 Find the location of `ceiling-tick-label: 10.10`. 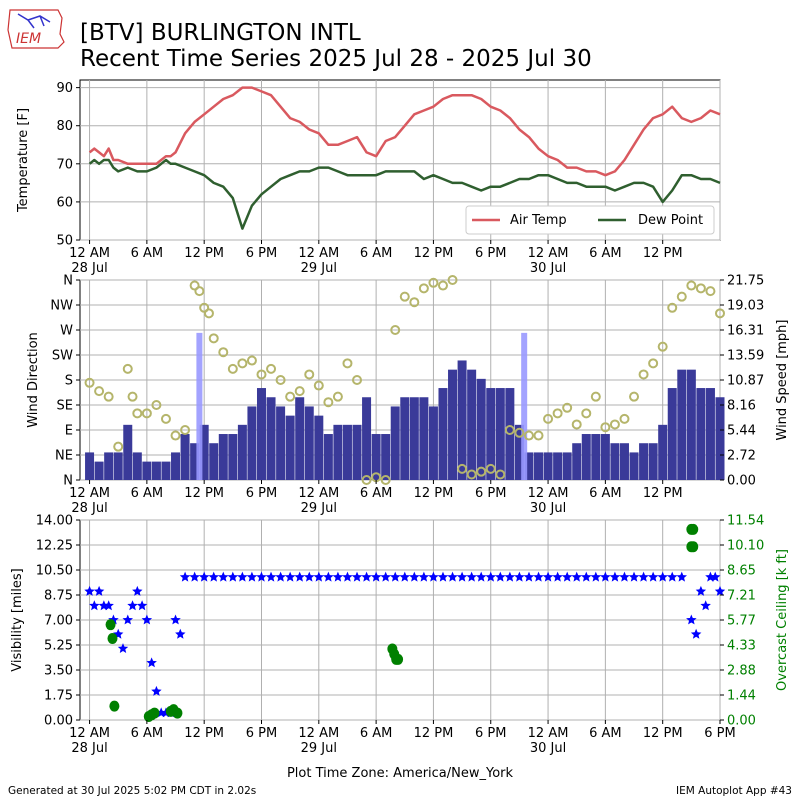

ceiling-tick-label: 10.10 is located at coordinates (745, 546).